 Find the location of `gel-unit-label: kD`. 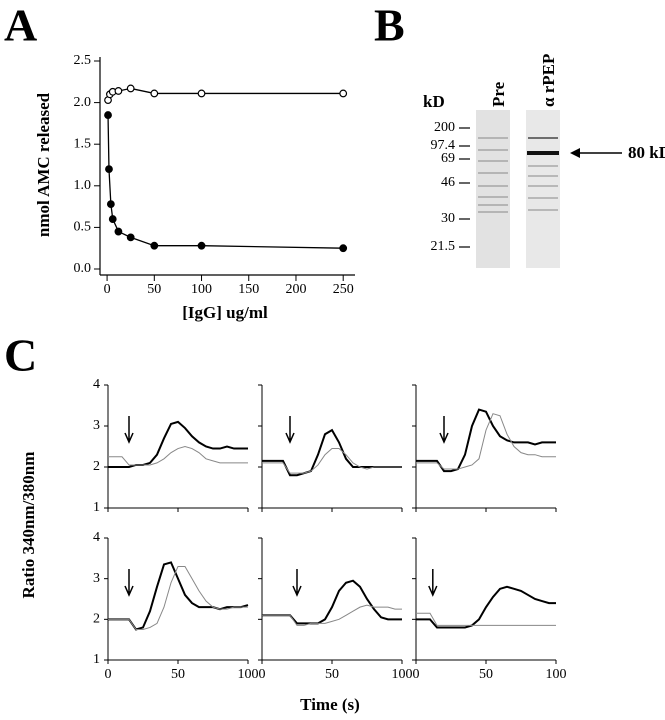

gel-unit-label: kD is located at coordinates (434, 101).